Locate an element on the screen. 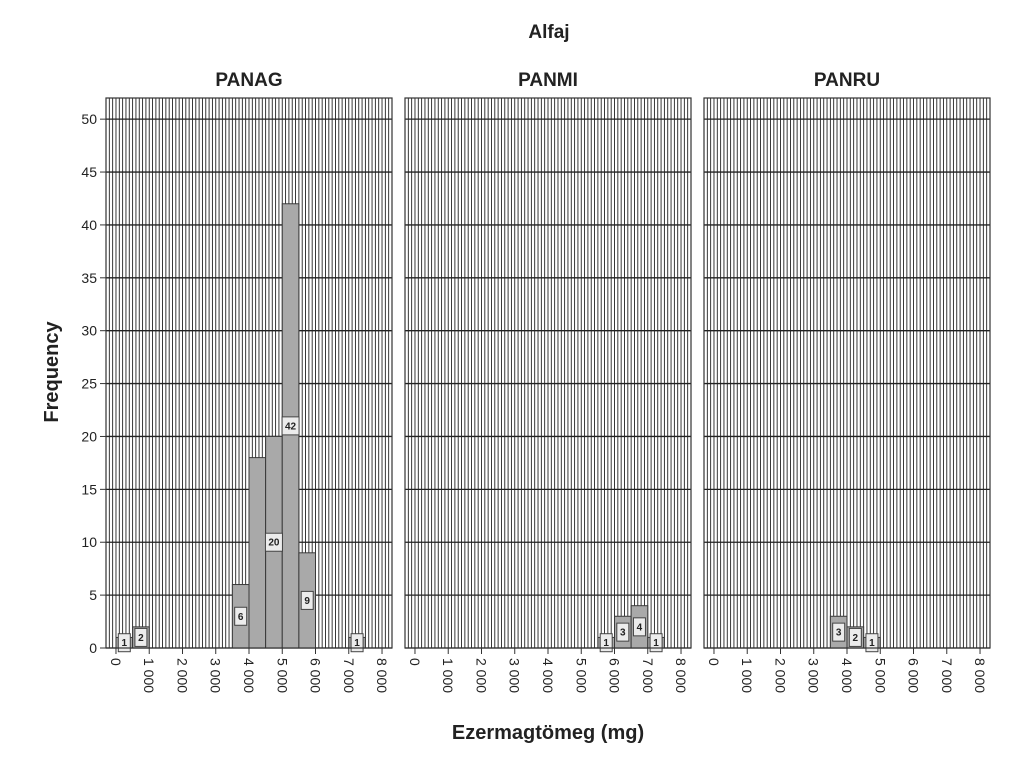 This screenshot has width=1024, height=761. chart-title: Alfaj is located at coordinates (548, 32).